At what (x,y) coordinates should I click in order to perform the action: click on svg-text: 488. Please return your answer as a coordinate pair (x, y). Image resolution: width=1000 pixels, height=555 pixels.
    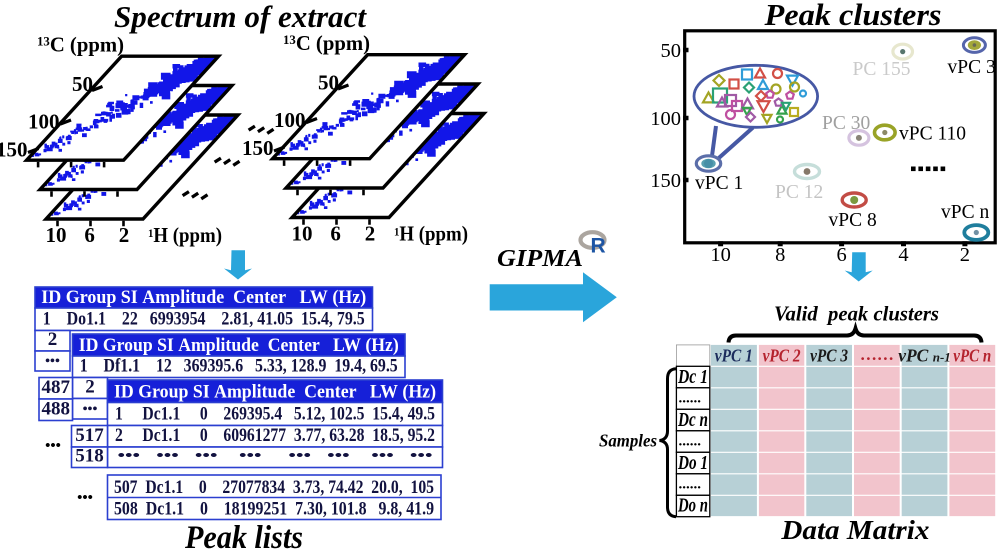
    Looking at the image, I should click on (56, 409).